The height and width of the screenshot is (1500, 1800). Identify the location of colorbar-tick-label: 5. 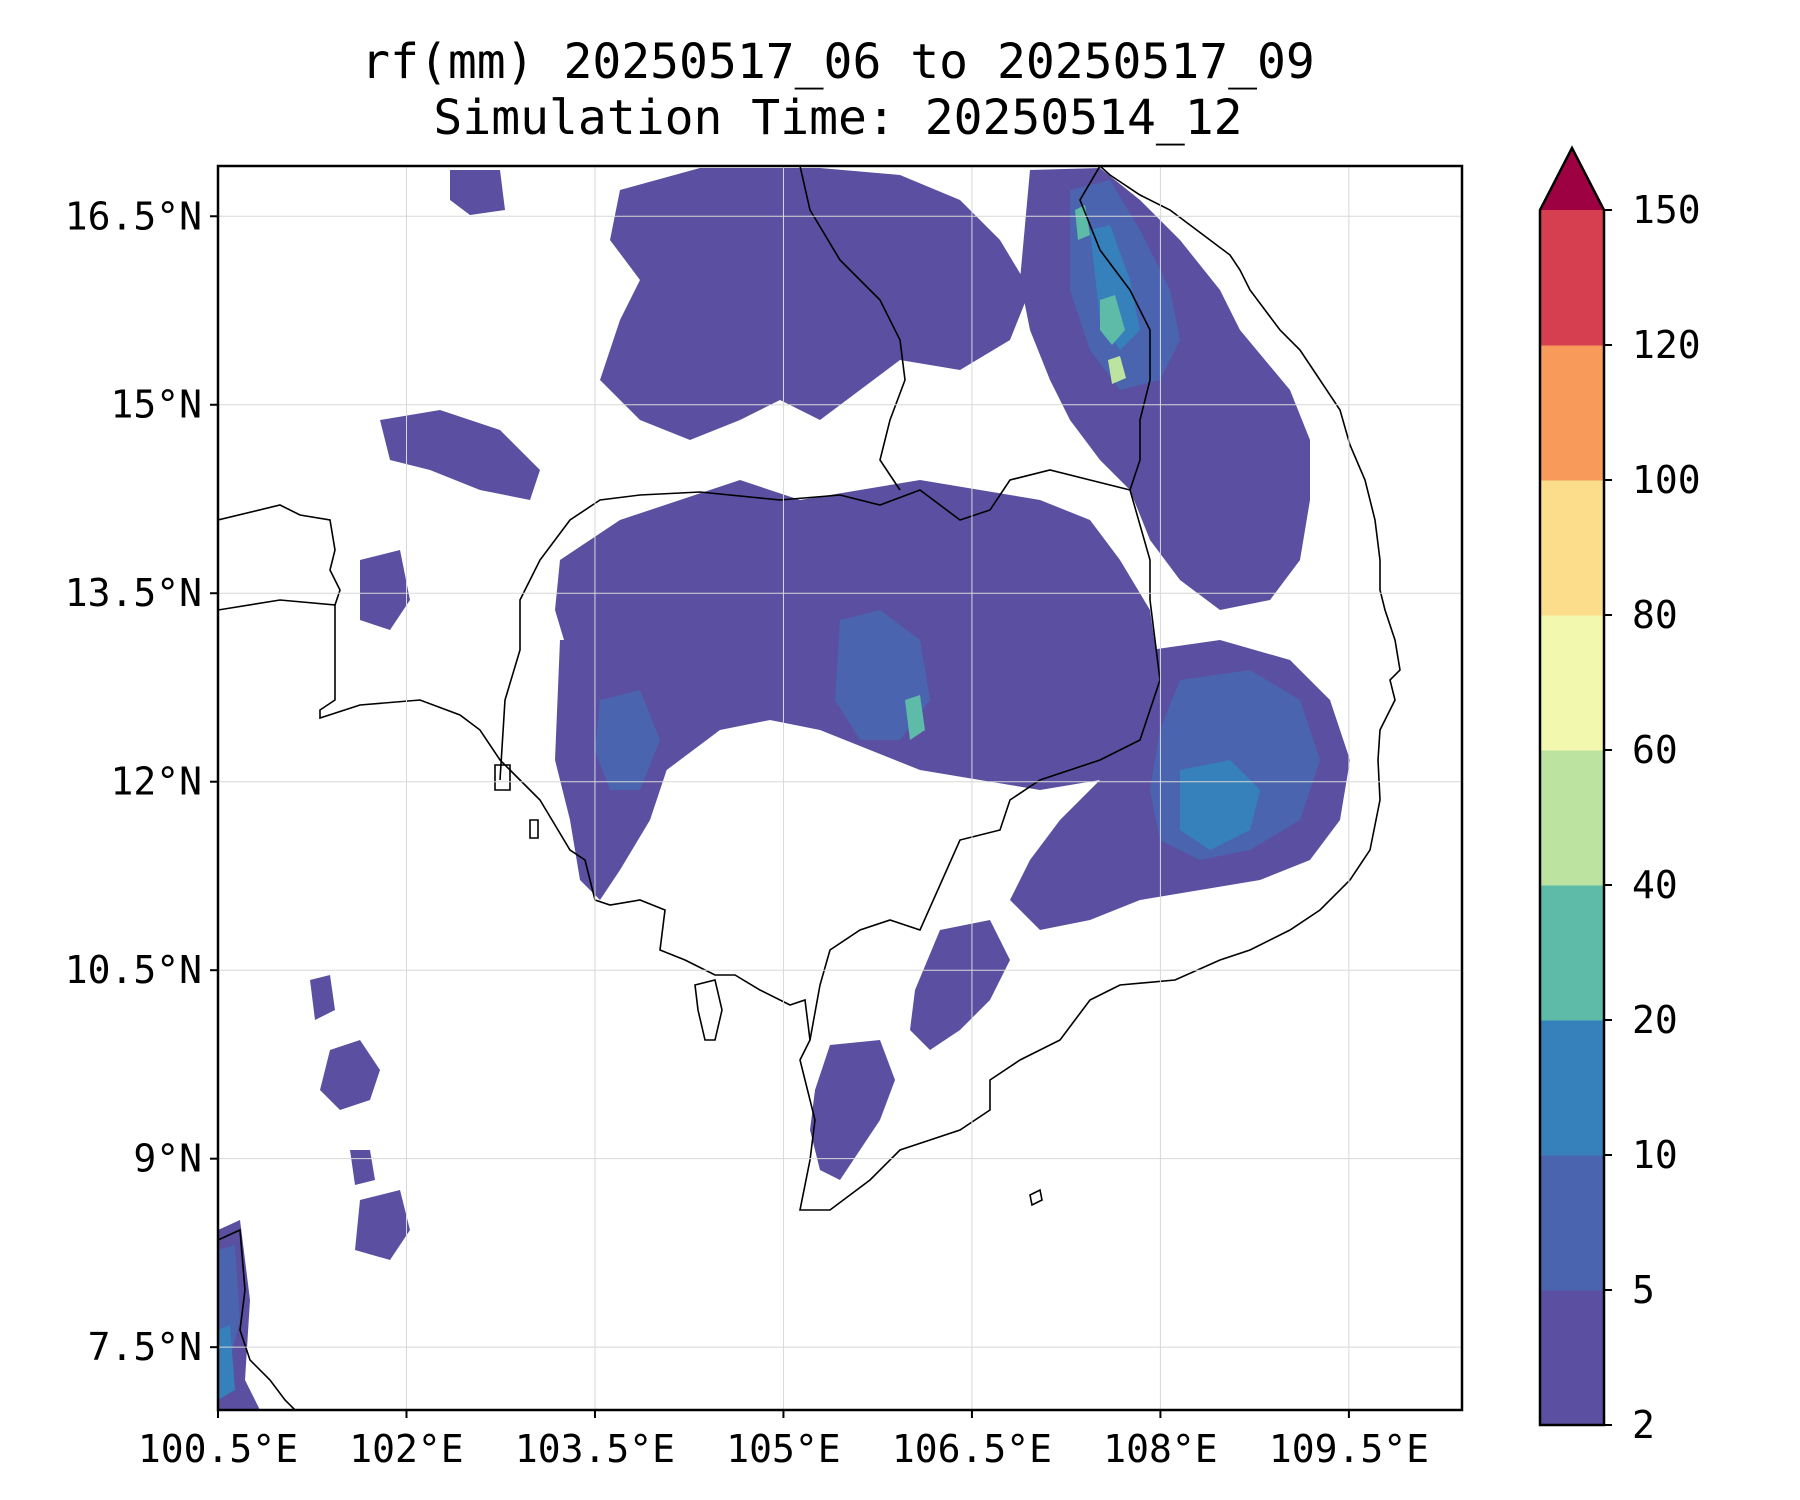
(1643, 1290).